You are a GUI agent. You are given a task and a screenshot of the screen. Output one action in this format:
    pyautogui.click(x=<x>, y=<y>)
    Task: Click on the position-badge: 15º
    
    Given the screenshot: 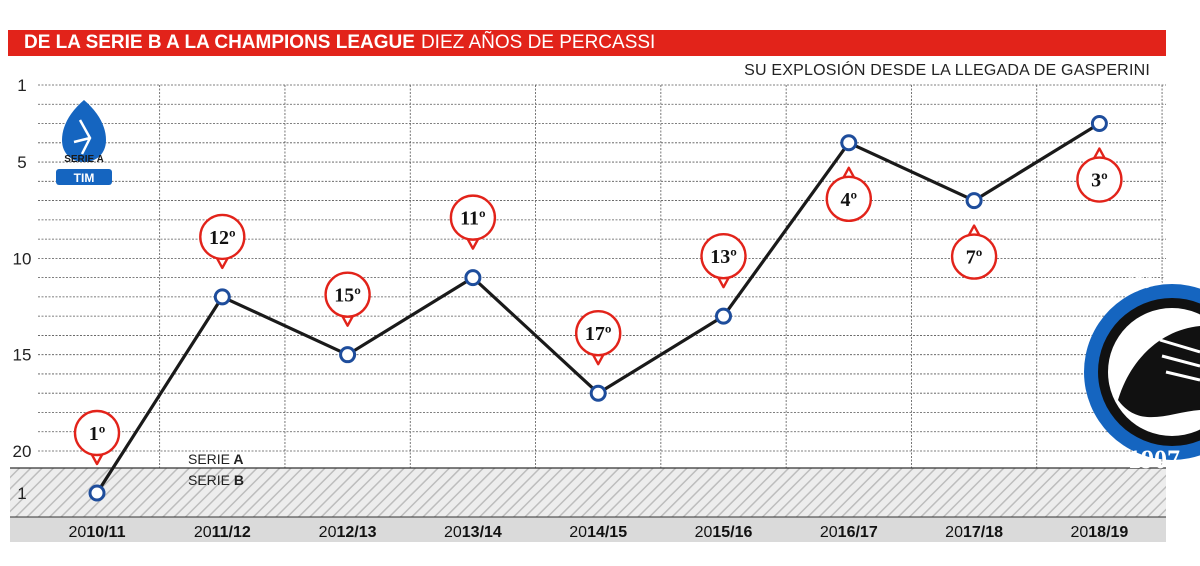 What is the action you would take?
    pyautogui.click(x=347, y=299)
    